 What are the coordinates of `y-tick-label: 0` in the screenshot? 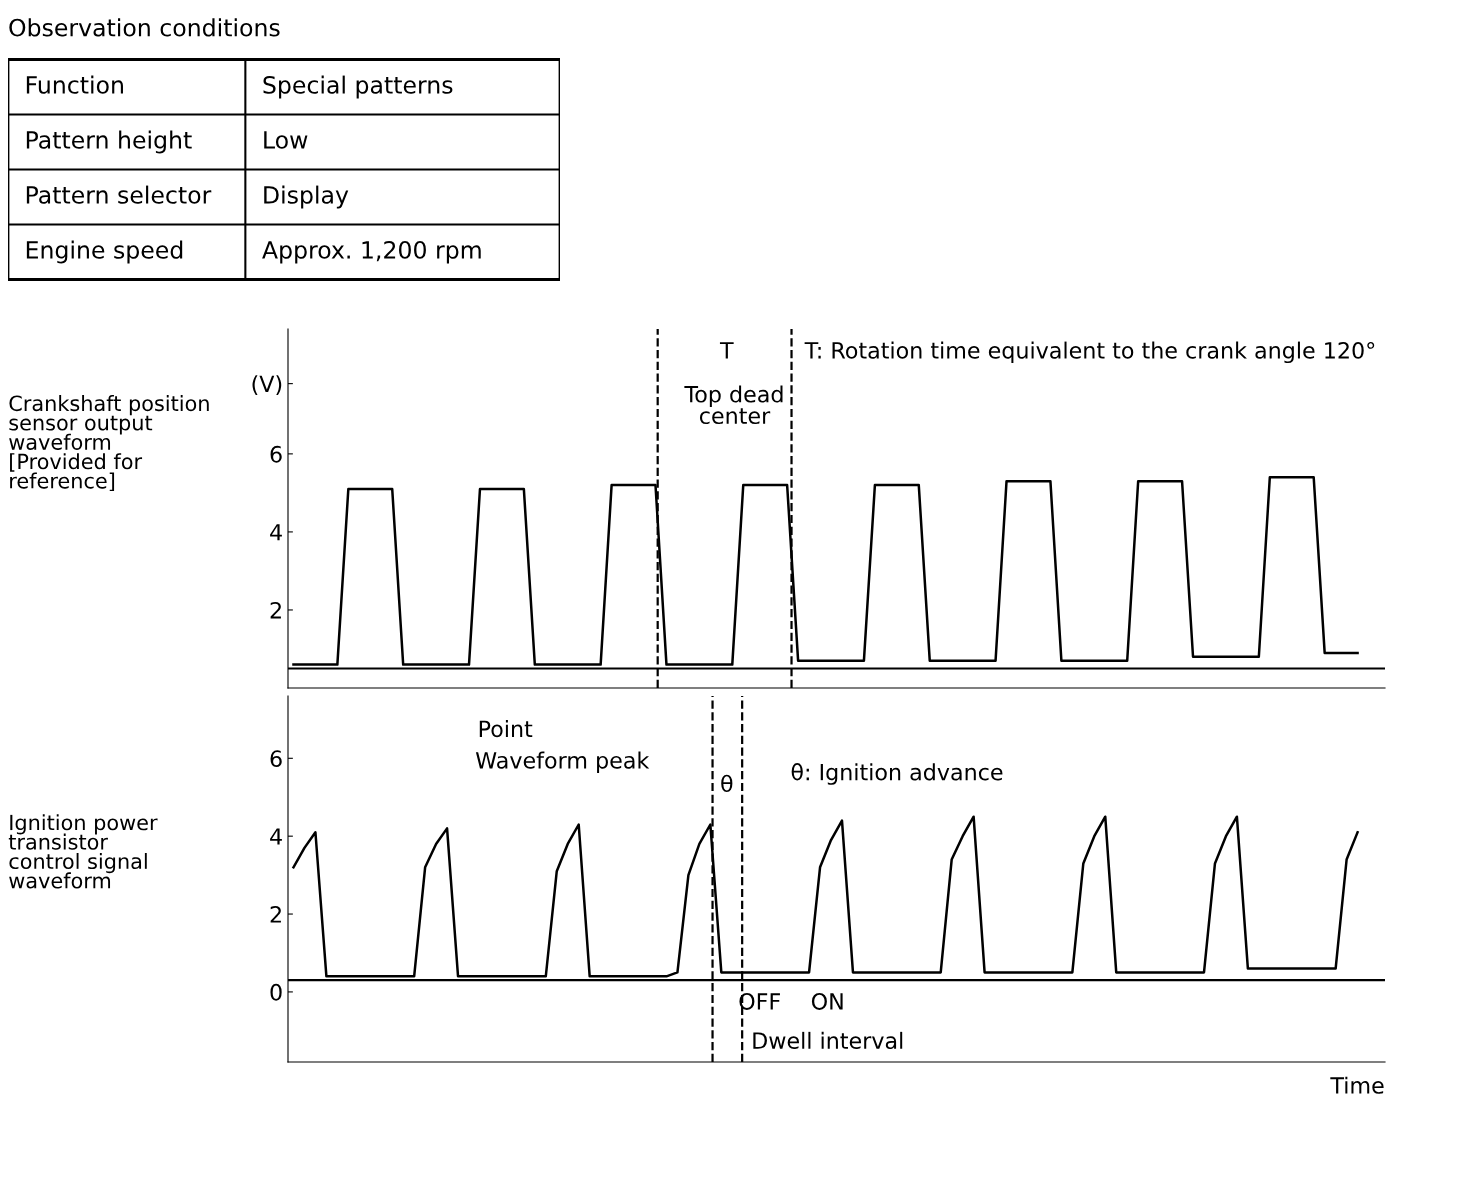 It's located at (276, 992).